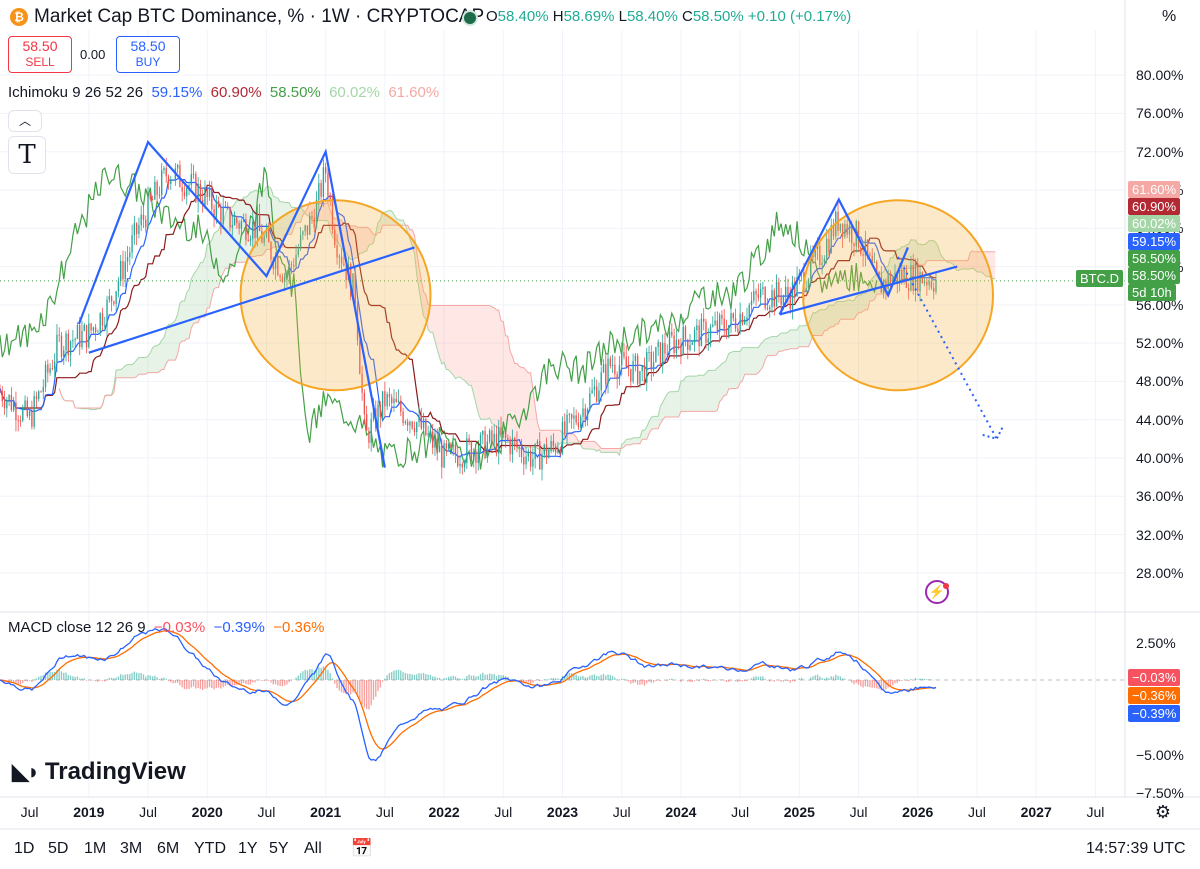  Describe the element at coordinates (166, 627) in the screenshot. I see `macd-legend: MACD close 12 26 9 −0.03% −0.39% −0.36%` at that location.